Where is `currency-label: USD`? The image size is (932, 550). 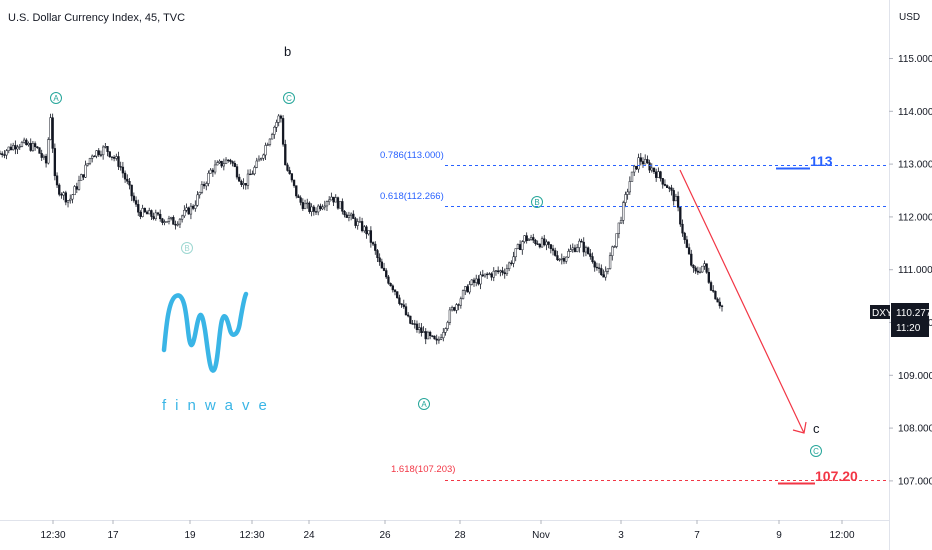
currency-label: USD is located at coordinates (909, 17).